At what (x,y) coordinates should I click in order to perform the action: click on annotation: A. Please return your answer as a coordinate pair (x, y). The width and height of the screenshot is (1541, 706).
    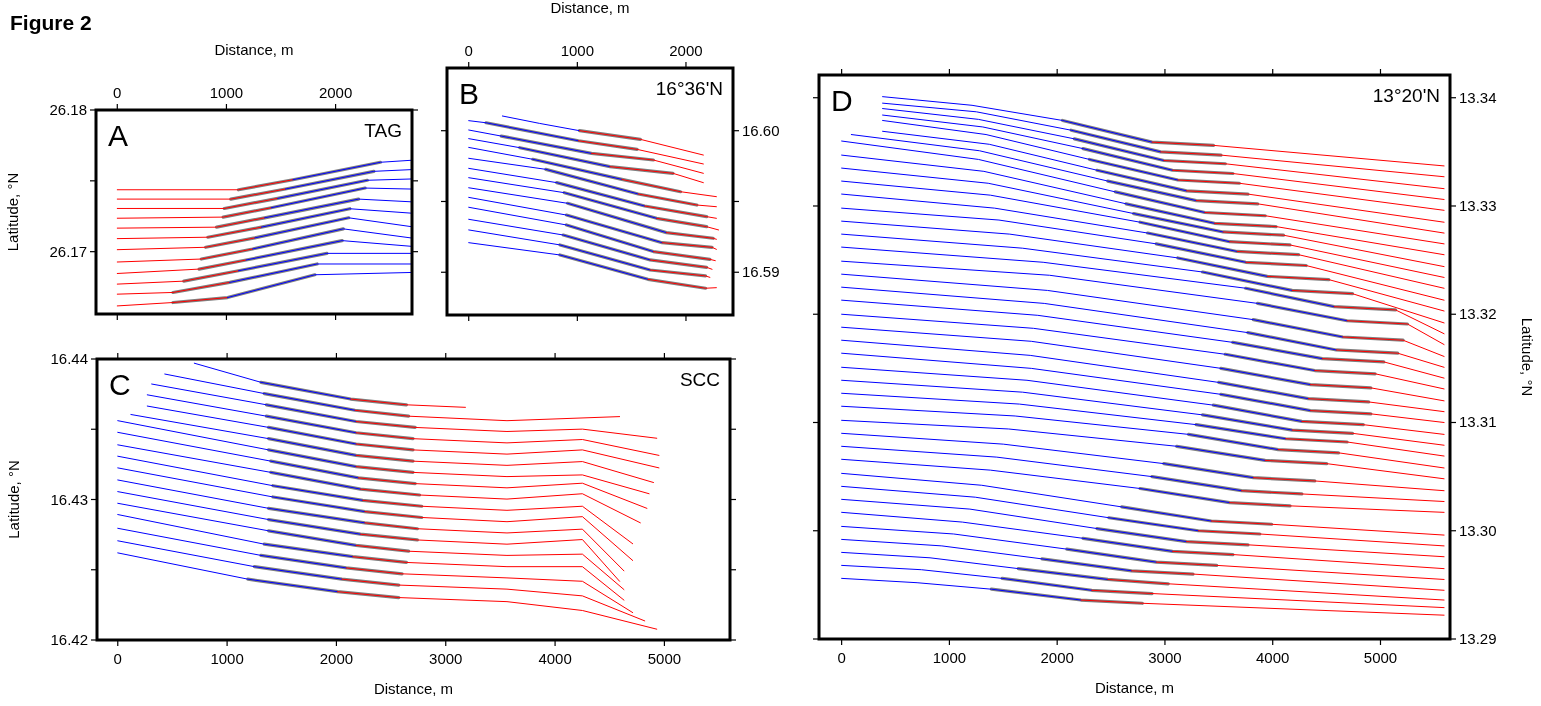
    Looking at the image, I should click on (118, 135).